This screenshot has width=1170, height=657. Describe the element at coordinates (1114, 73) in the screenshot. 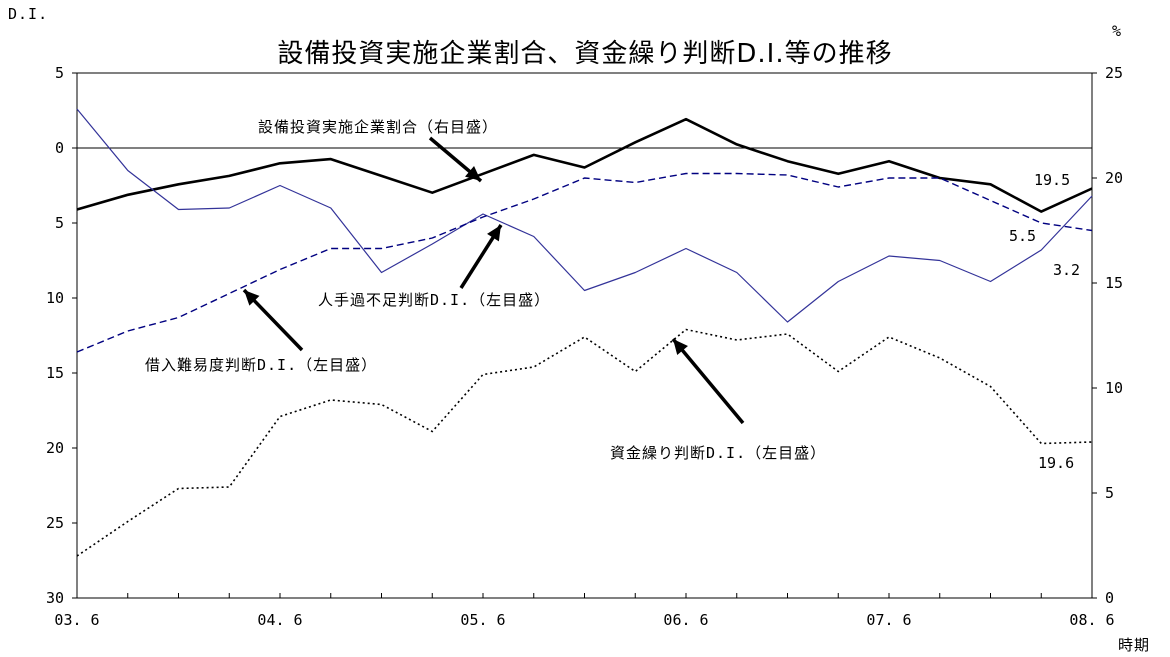

I see `right-tick-label: 25` at that location.